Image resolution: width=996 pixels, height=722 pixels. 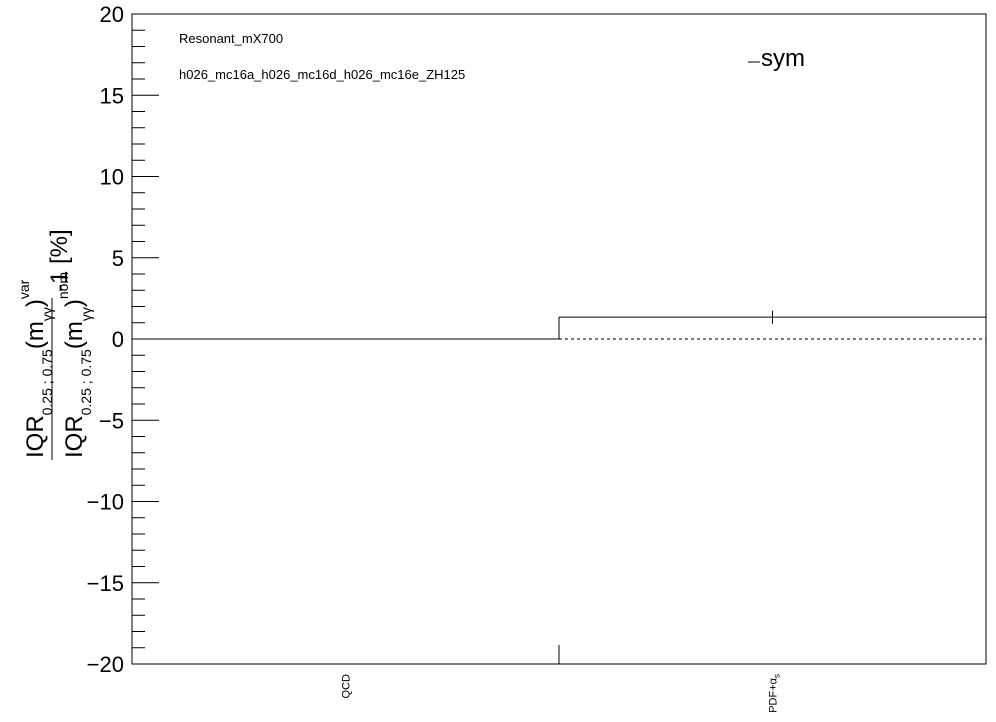 I want to click on y-axis: −20 −15 −10 −5 0 5 10 15 20, so click(x=123, y=339).